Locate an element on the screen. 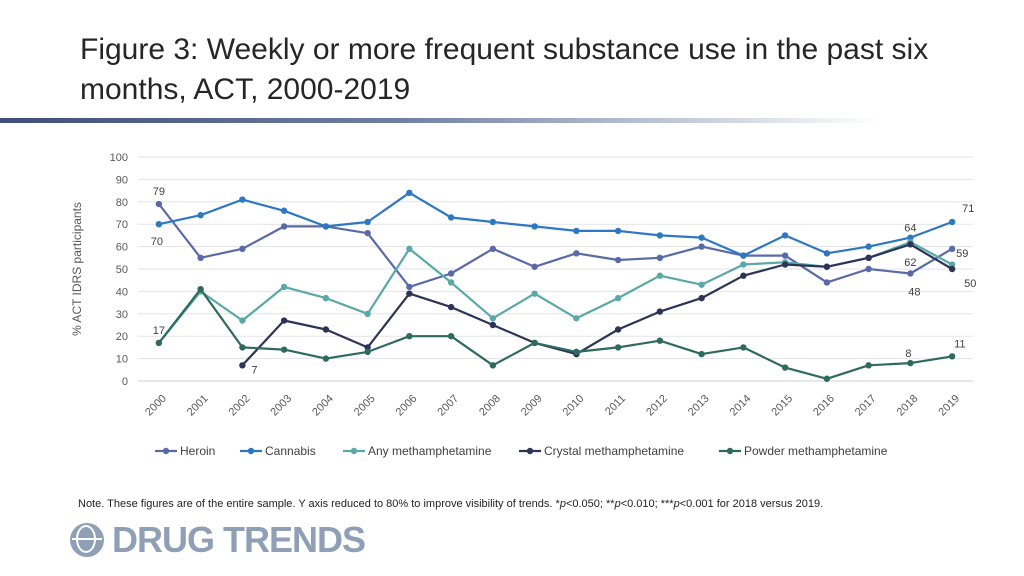  drug-trends-logo: DRUG TRENDS is located at coordinates (218, 539).